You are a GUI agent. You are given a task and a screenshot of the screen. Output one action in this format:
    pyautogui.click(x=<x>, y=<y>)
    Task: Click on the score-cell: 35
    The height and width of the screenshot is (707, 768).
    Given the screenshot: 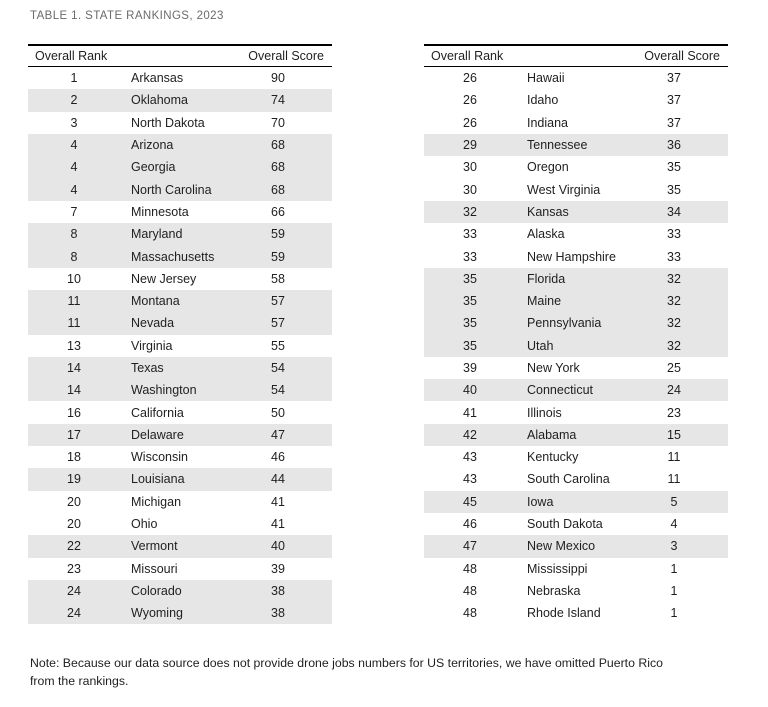 What is the action you would take?
    pyautogui.click(x=674, y=189)
    